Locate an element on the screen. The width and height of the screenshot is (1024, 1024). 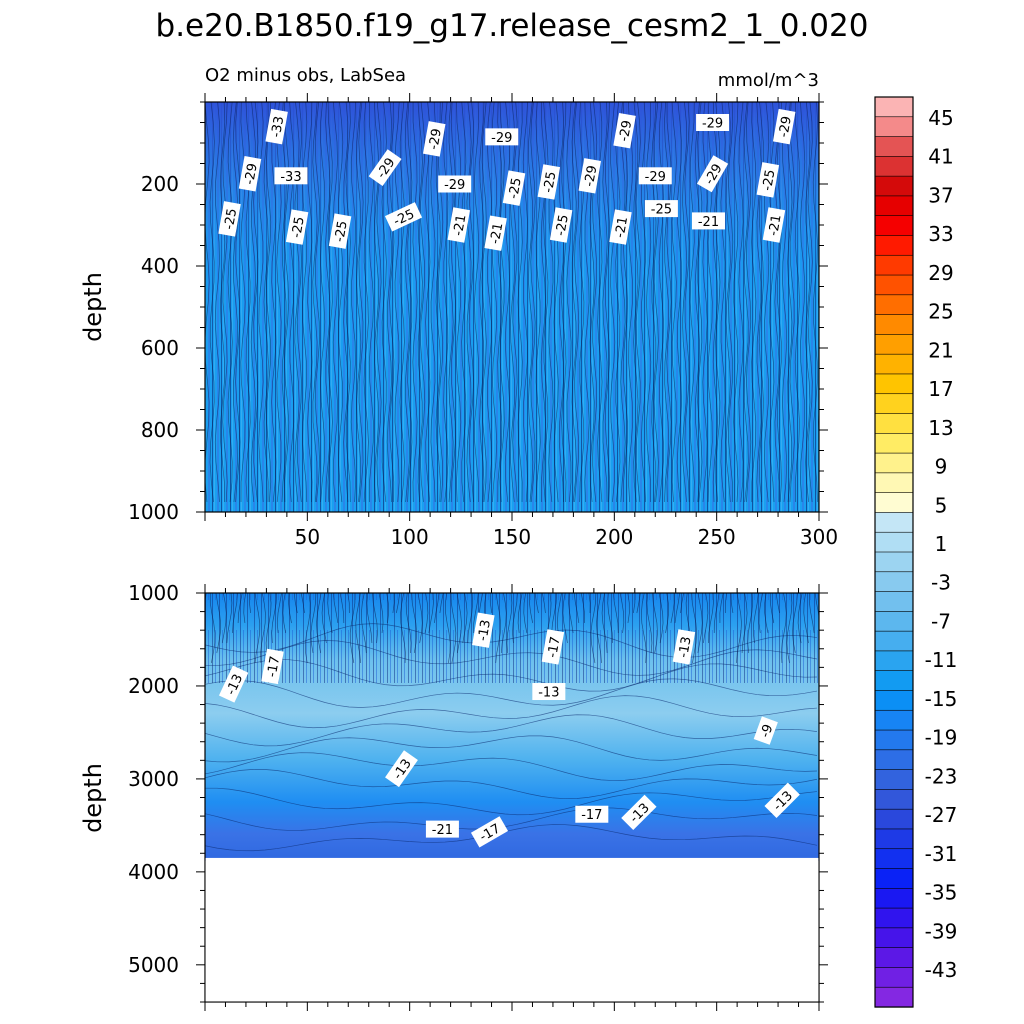
colorbar-label: 17 is located at coordinates (940, 389).